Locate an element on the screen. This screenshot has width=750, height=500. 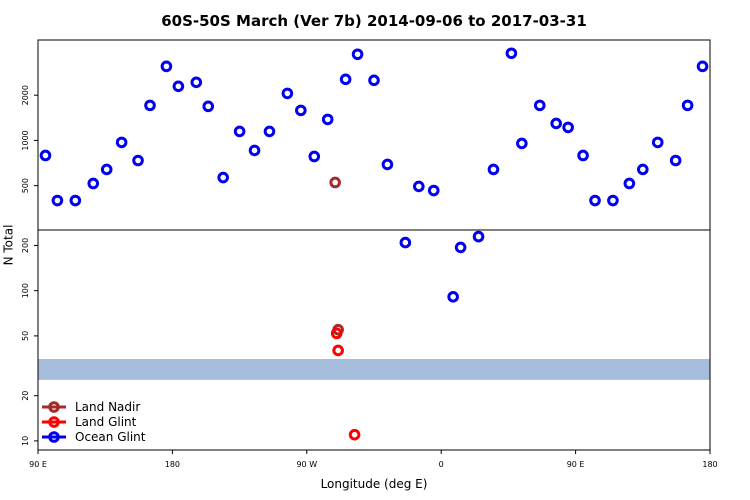
y-tick-label: 1000 is located at coordinates (25, 140).